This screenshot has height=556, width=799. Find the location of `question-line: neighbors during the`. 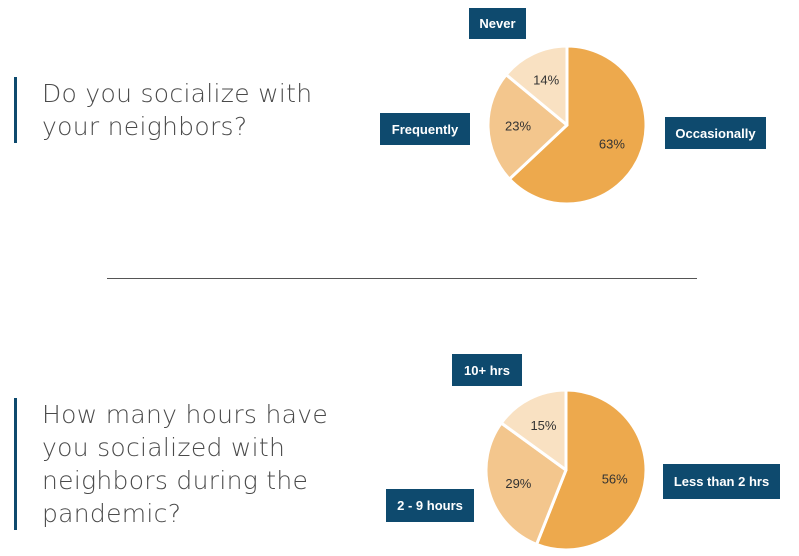

question-line: neighbors during the is located at coordinates (175, 480).